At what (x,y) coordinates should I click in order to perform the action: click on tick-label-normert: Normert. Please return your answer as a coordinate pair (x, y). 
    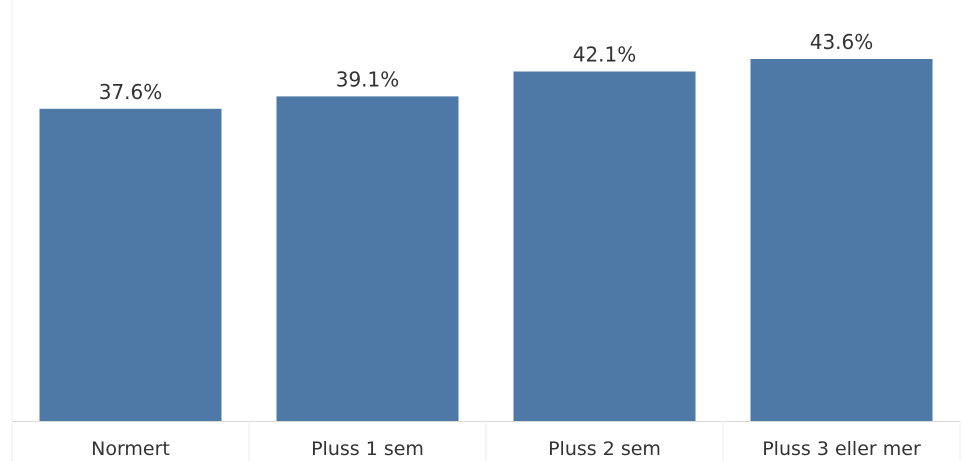
    Looking at the image, I should click on (130, 449).